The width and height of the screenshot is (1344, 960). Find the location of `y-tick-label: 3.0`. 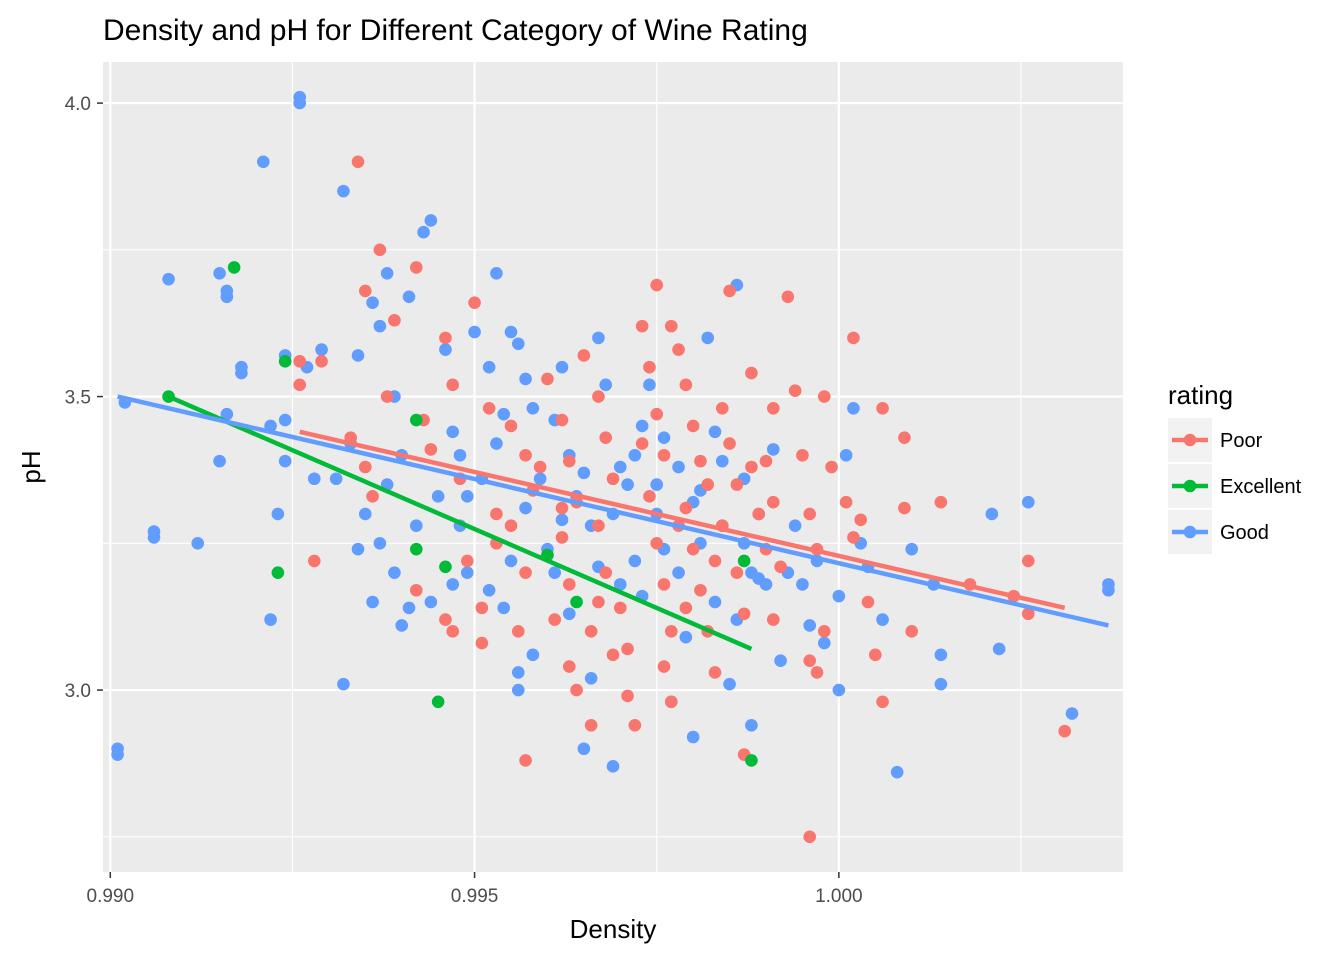

y-tick-label: 3.0 is located at coordinates (78, 691).